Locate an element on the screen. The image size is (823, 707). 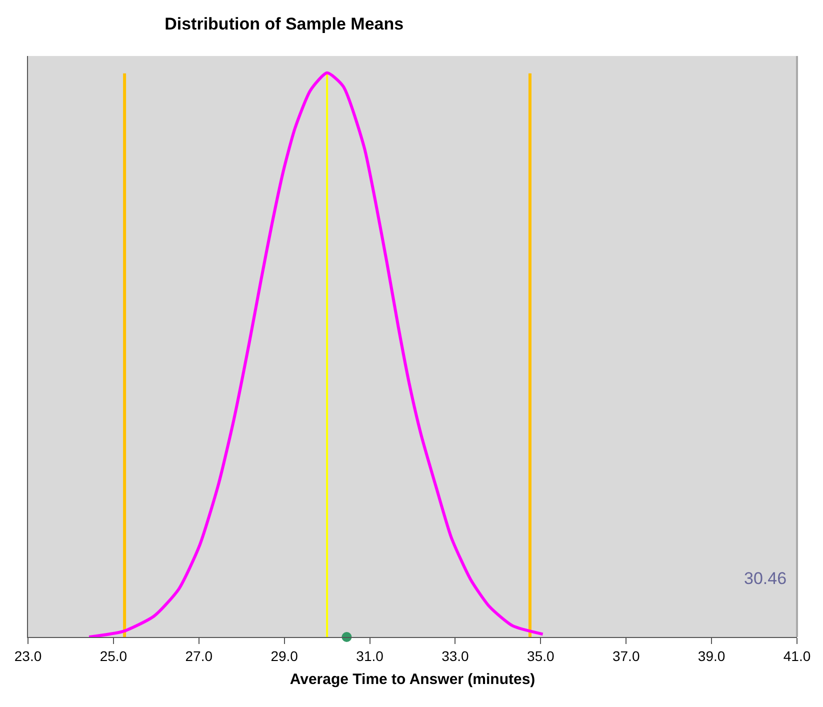
chart-title: Distribution of Sample Means is located at coordinates (284, 24).